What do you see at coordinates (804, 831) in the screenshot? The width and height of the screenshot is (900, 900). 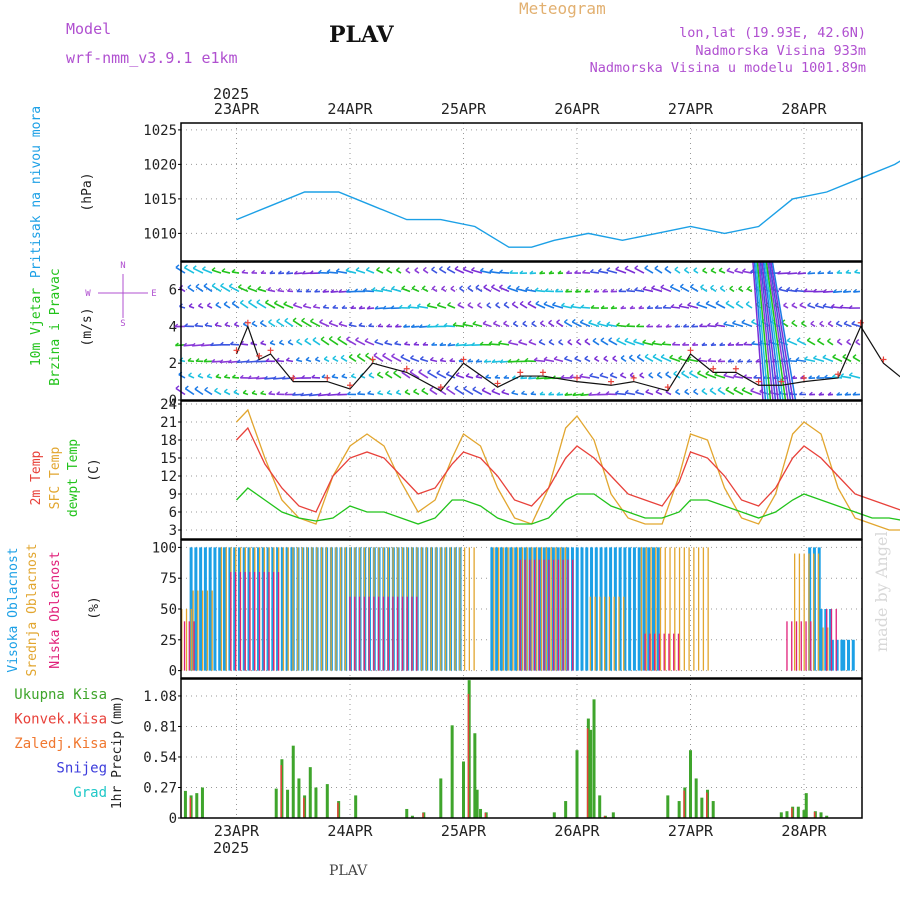 I see `bottom-date-tick: 28APR` at bounding box center [804, 831].